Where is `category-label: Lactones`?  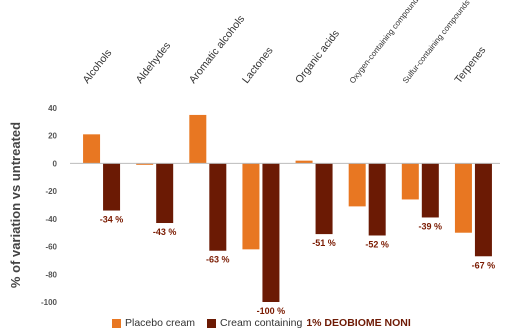 category-label: Lactones is located at coordinates (258, 65).